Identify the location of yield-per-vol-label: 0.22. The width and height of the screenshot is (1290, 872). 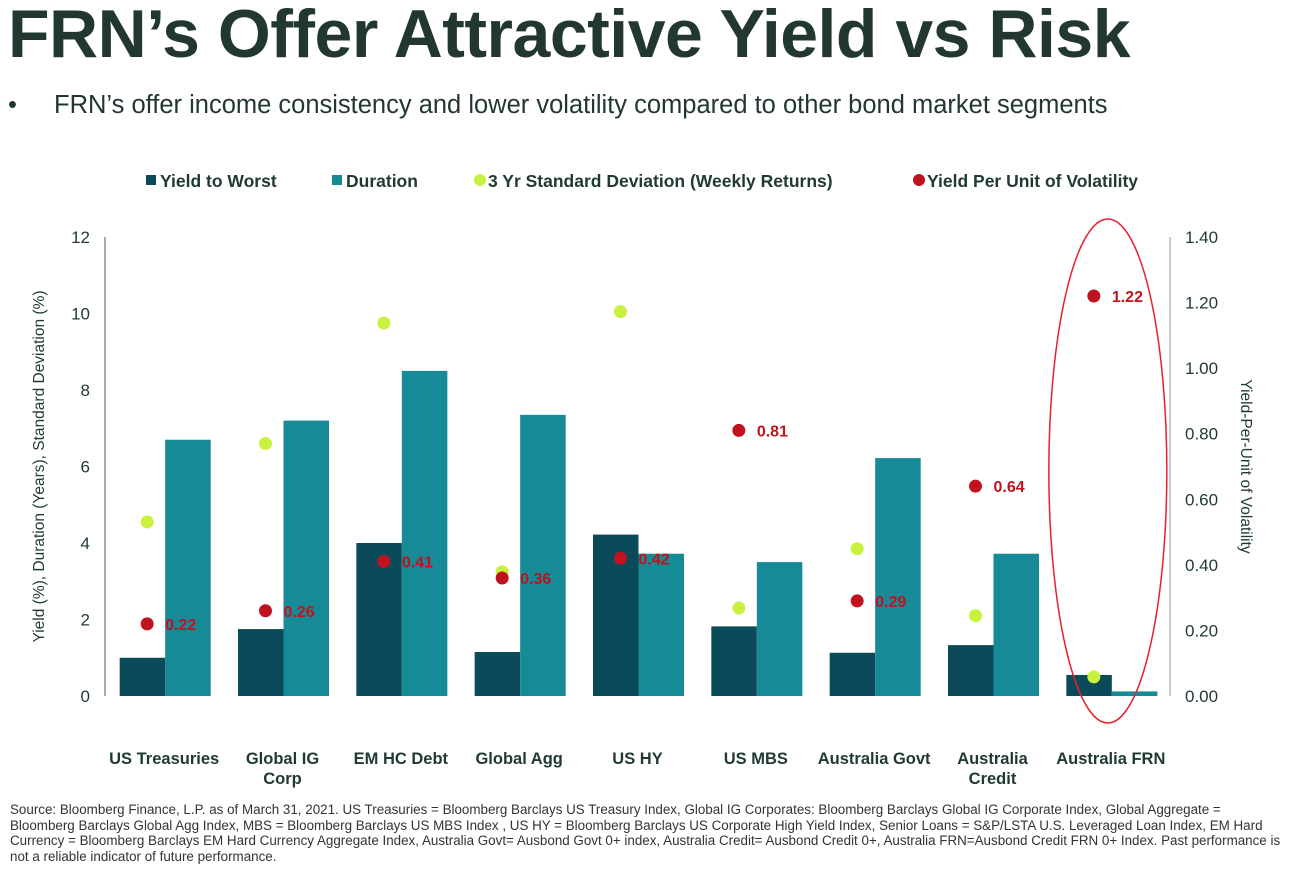
(180, 625).